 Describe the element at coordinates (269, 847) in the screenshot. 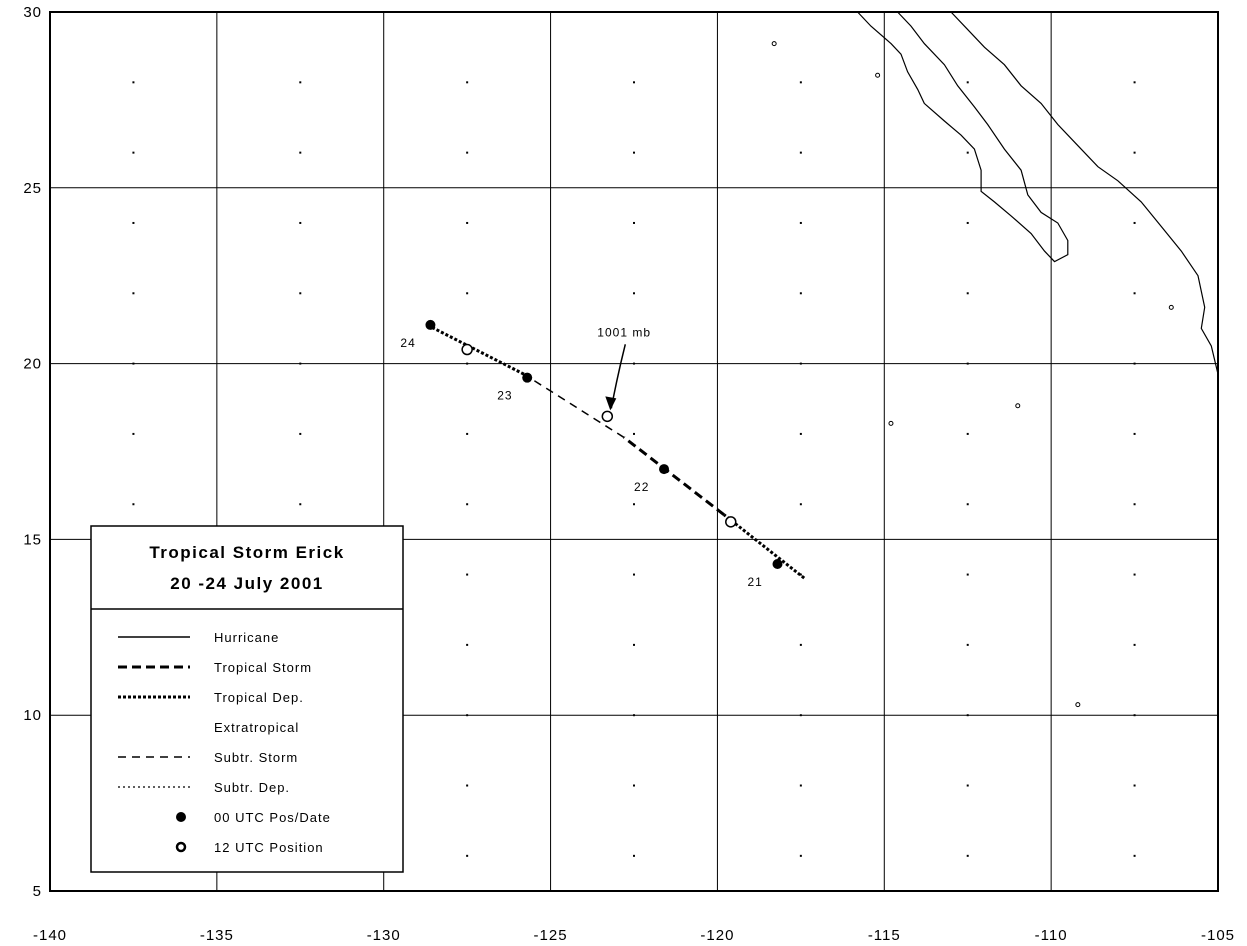

I see `legend-label: 12 UTC Position` at that location.